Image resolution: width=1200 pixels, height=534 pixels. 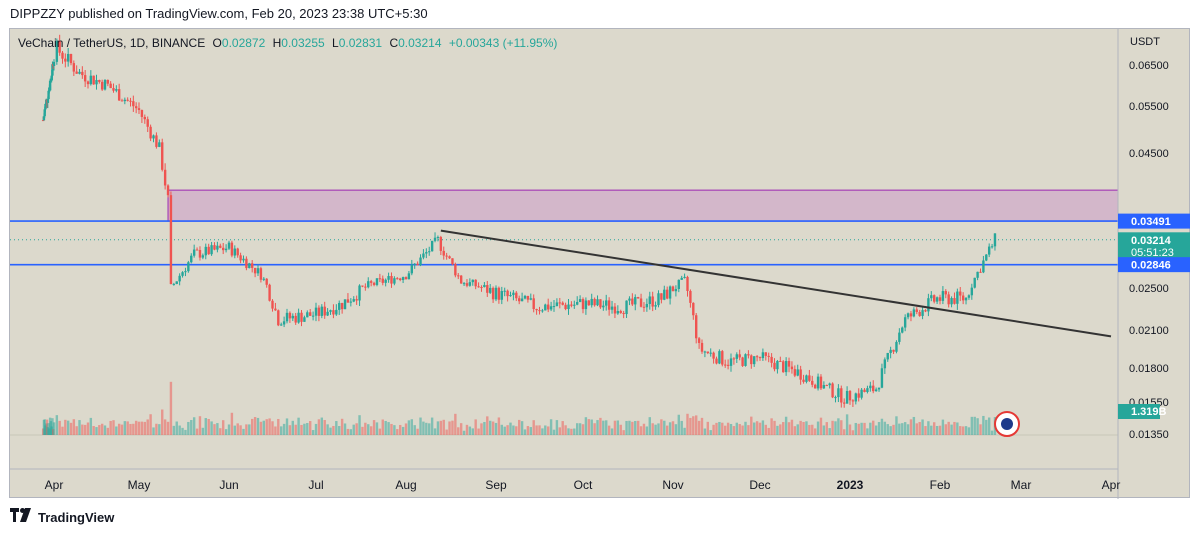 What do you see at coordinates (519, 408) in the screenshot?
I see `volume-group` at bounding box center [519, 408].